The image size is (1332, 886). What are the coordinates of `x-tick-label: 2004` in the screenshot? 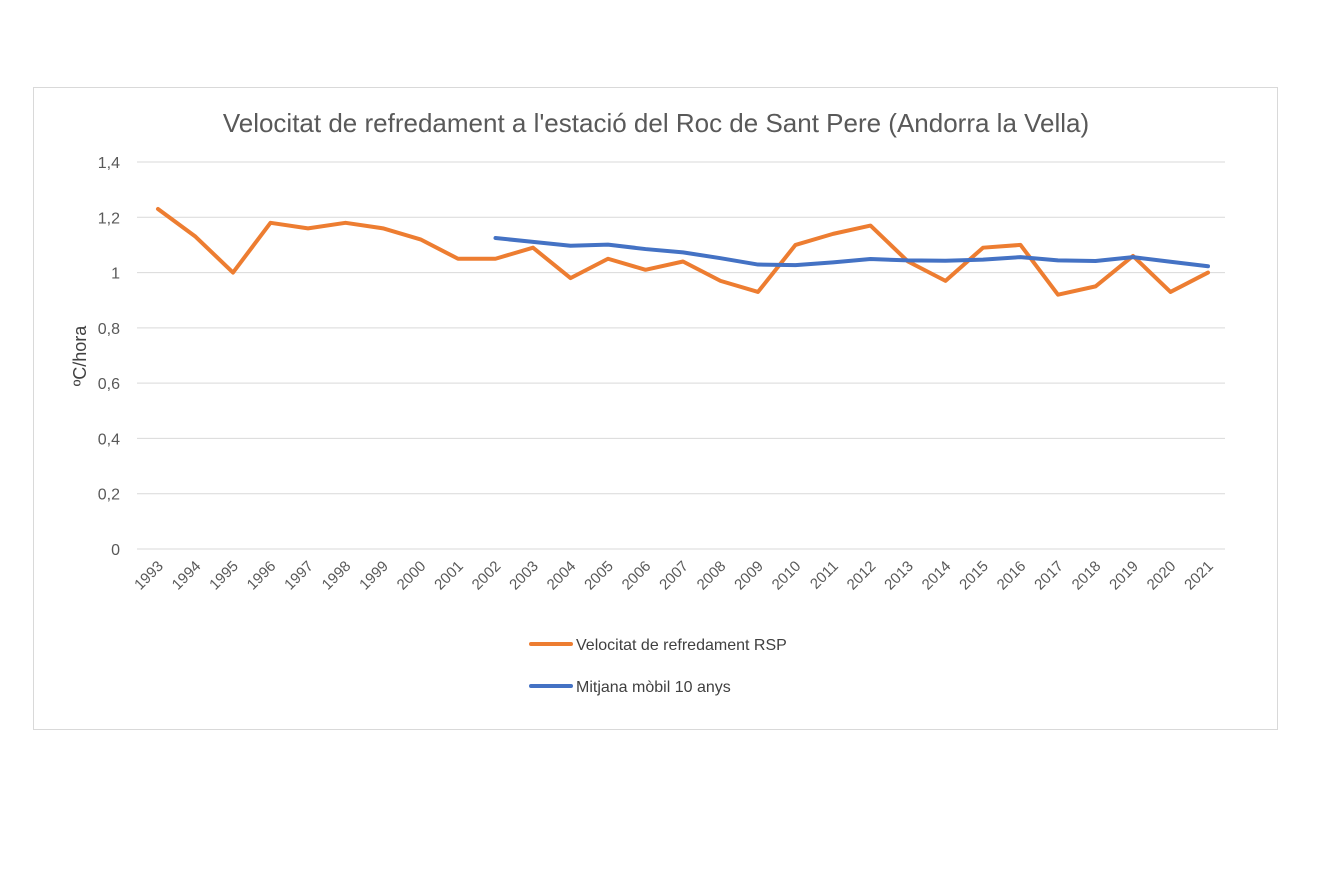 It's located at (562, 576).